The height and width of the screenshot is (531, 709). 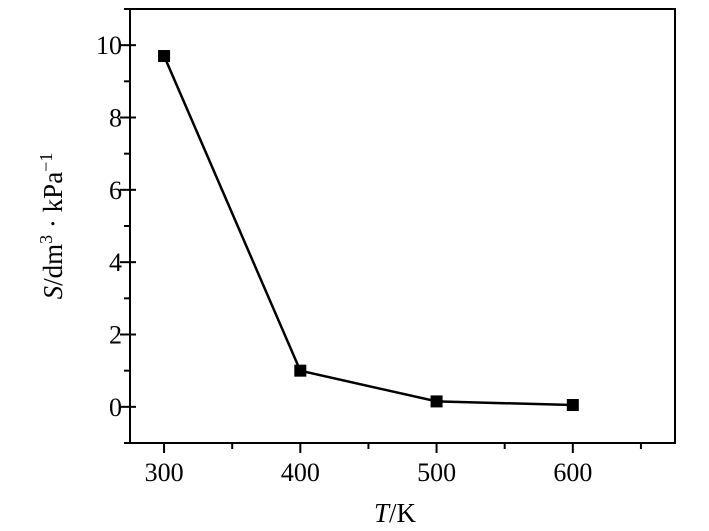 What do you see at coordinates (395, 513) in the screenshot?
I see `x-axis-title: T/K` at bounding box center [395, 513].